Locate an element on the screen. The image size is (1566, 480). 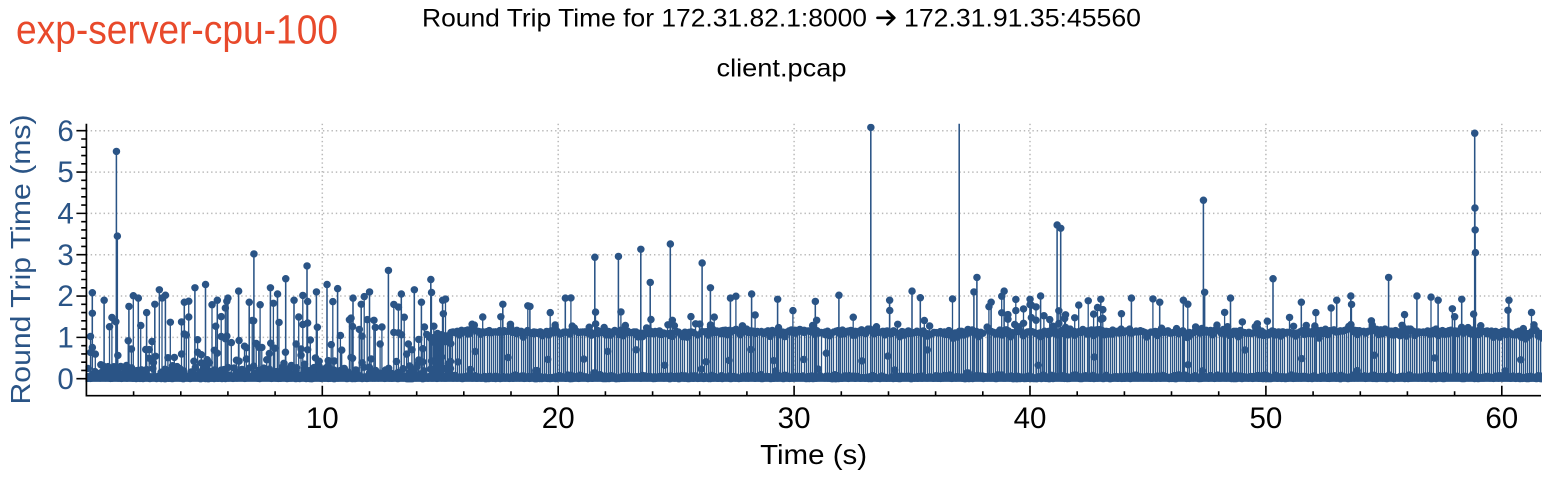
svg-text: 60 is located at coordinates (1501, 418).